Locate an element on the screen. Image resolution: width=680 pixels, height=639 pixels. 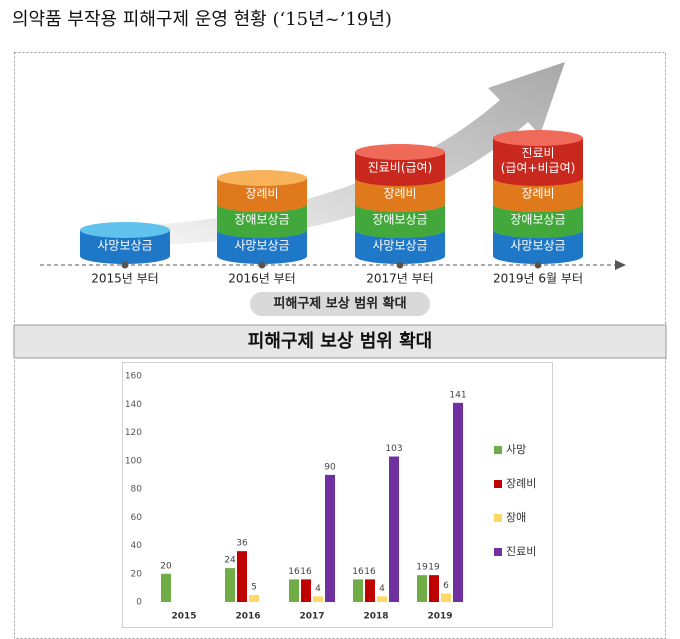
data-label: 36 is located at coordinates (242, 544).